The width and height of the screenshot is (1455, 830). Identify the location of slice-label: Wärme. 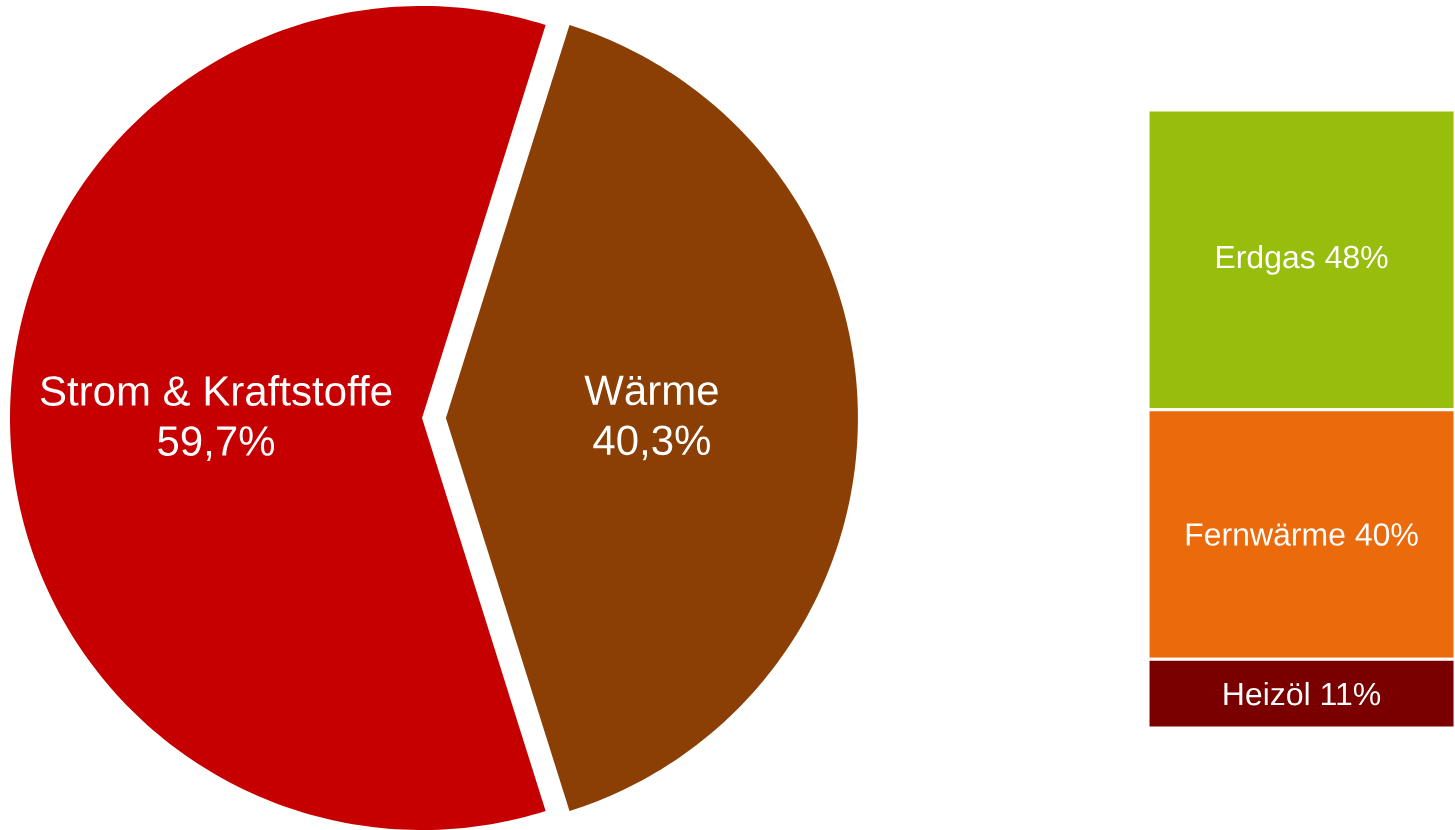
(651, 390).